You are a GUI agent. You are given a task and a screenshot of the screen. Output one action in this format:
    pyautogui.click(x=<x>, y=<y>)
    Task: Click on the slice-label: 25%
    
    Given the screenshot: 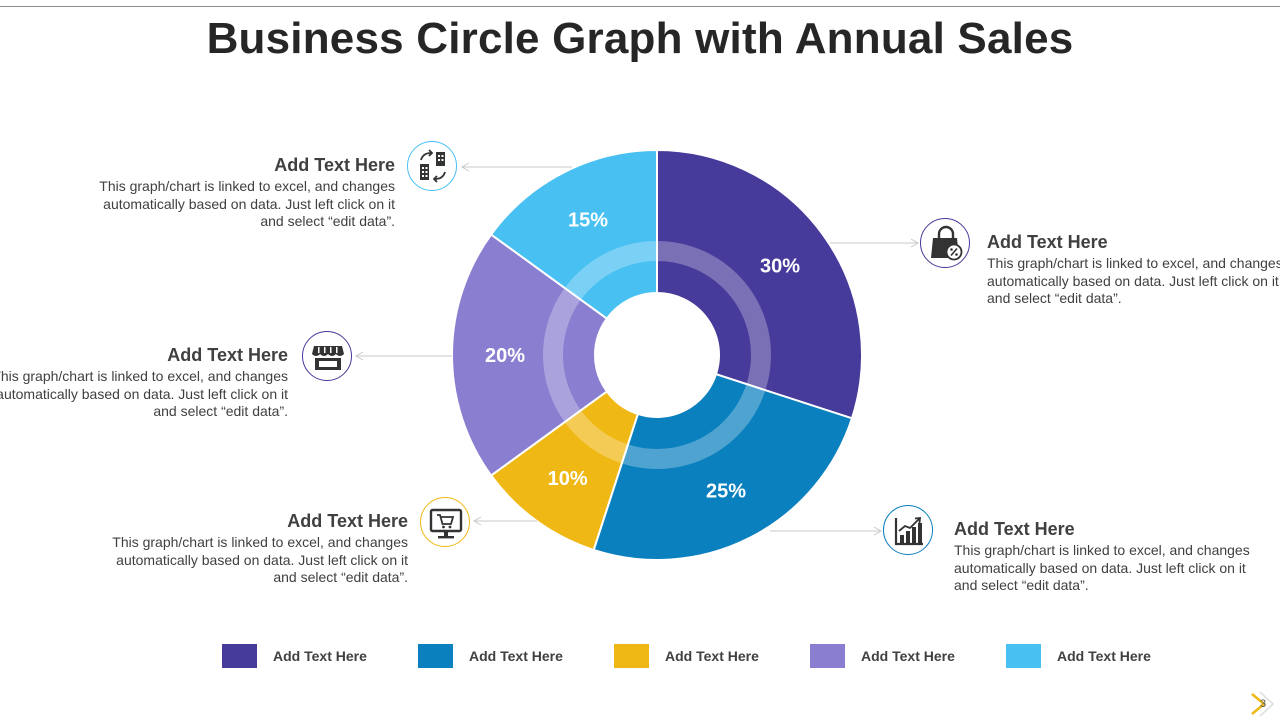 What is the action you would take?
    pyautogui.click(x=726, y=491)
    